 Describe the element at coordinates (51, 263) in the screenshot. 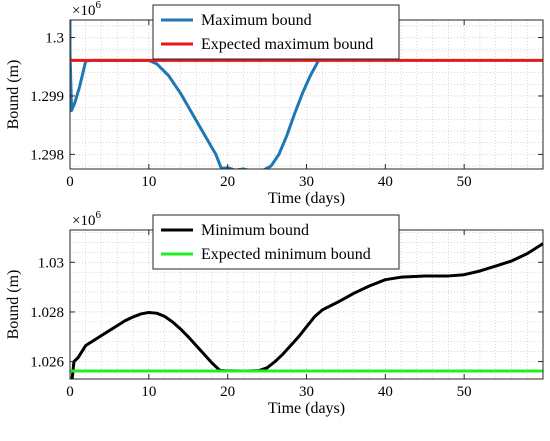

I see `y-tick-label: 1.03` at that location.